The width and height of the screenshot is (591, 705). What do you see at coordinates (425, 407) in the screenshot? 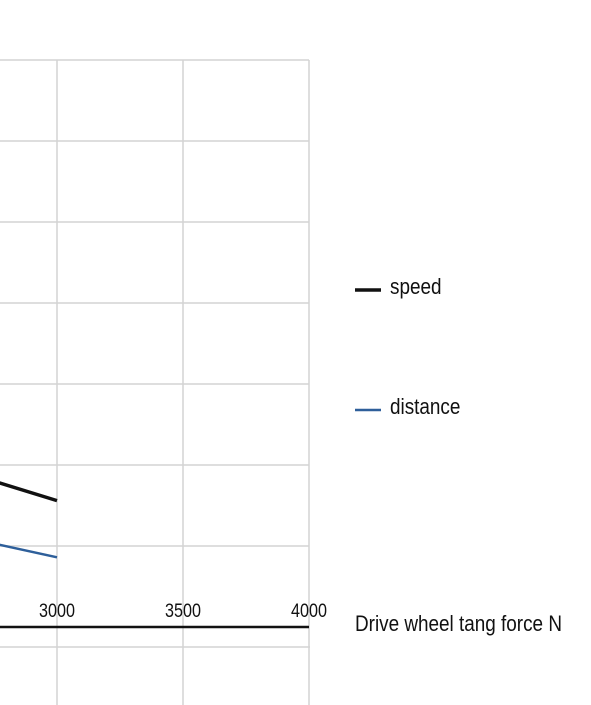
I see `legend-label: distance` at bounding box center [425, 407].